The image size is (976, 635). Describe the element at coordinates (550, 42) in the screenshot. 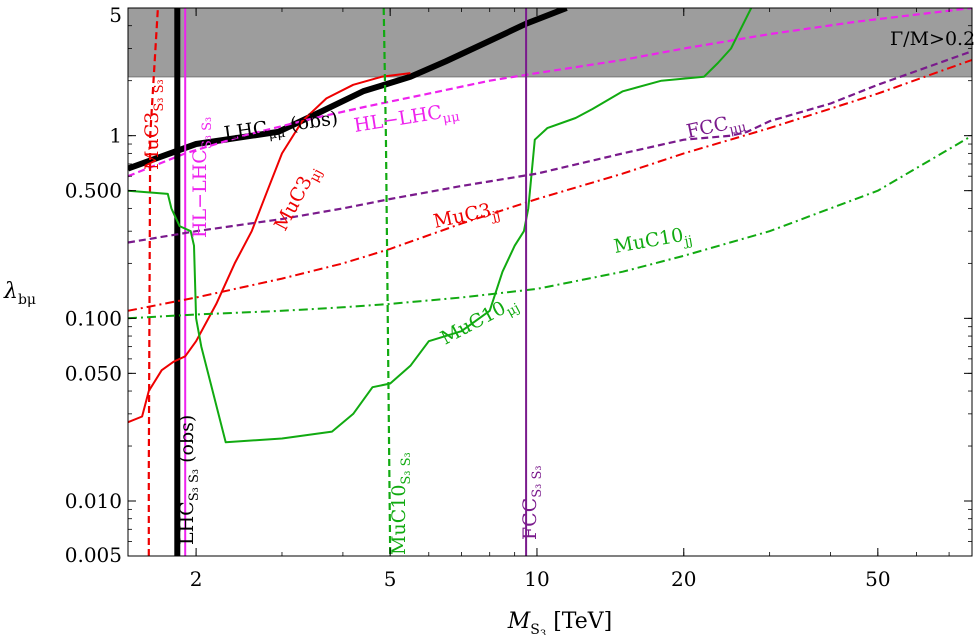

I see `width-exclusion-region` at that location.